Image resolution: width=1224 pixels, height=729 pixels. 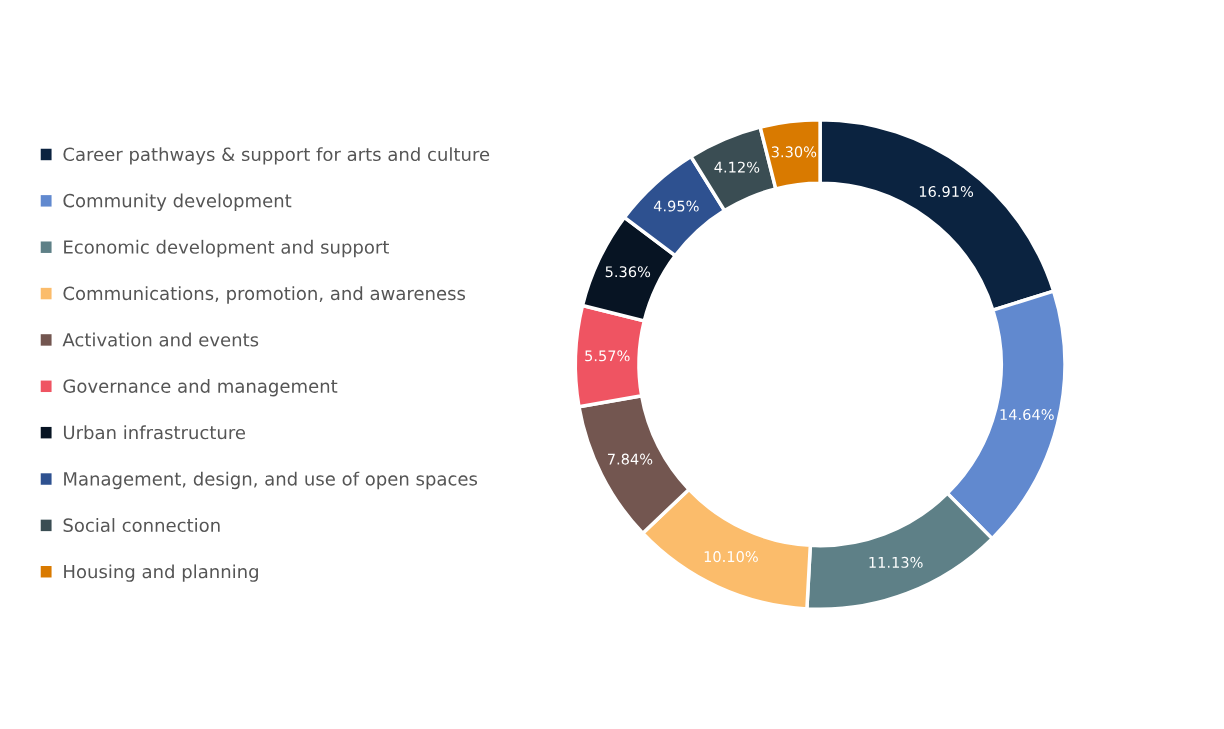 What do you see at coordinates (160, 339) in the screenshot?
I see `legend-label: Activation and events` at bounding box center [160, 339].